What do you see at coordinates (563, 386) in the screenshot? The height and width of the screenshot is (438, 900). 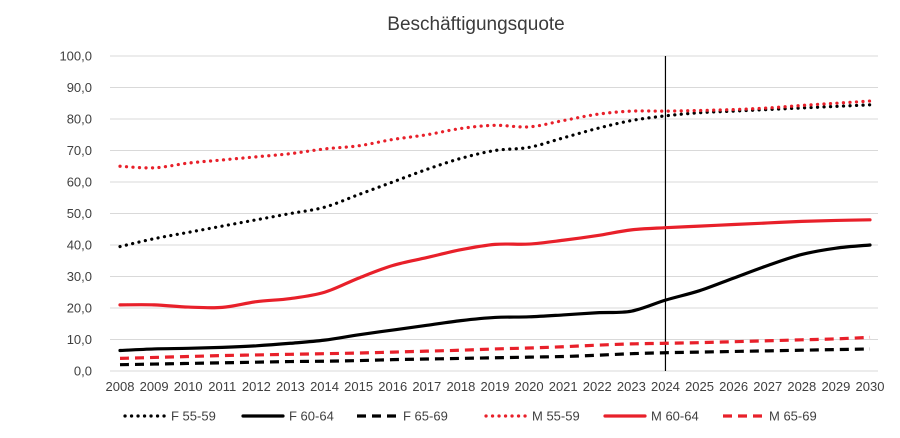 I see `x-tick-label: 2021` at bounding box center [563, 386].